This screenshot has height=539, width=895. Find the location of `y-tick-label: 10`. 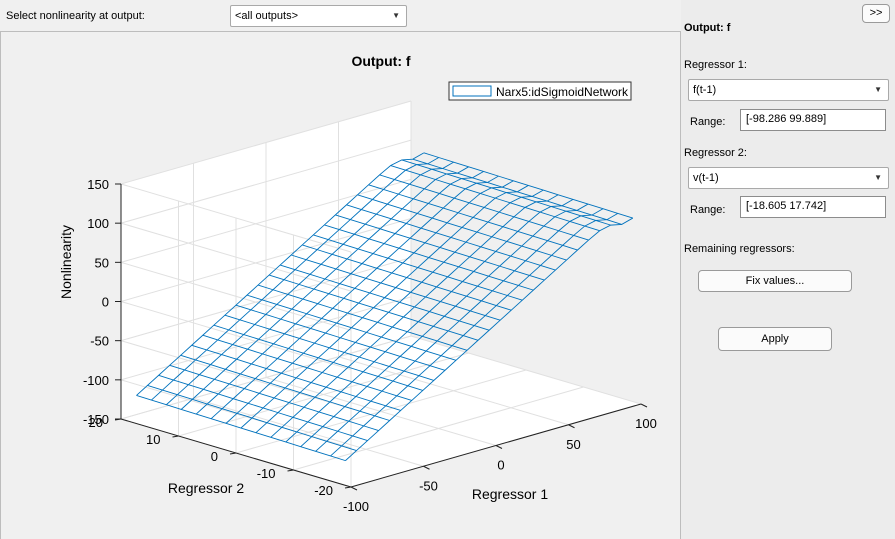

y-tick-label: 10 is located at coordinates (153, 439).